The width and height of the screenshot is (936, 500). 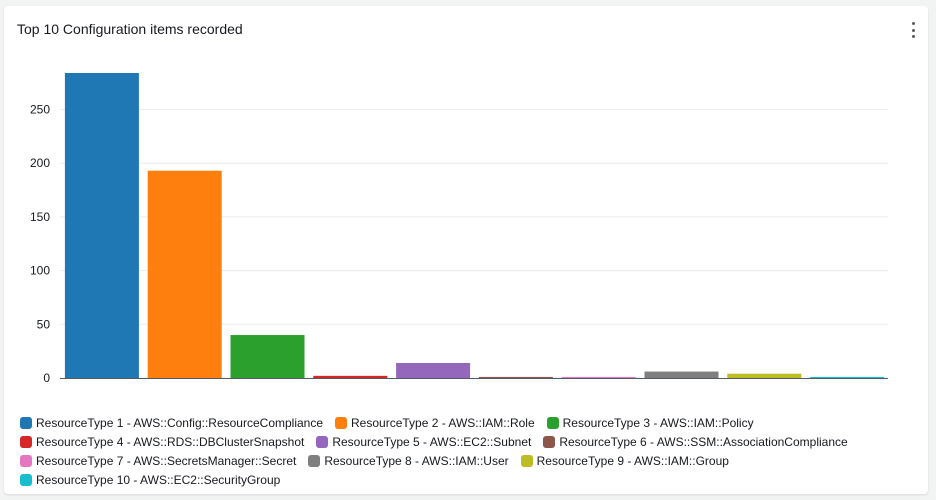 I want to click on widget-title: Top 10 Configuration items recorded, so click(x=130, y=29).